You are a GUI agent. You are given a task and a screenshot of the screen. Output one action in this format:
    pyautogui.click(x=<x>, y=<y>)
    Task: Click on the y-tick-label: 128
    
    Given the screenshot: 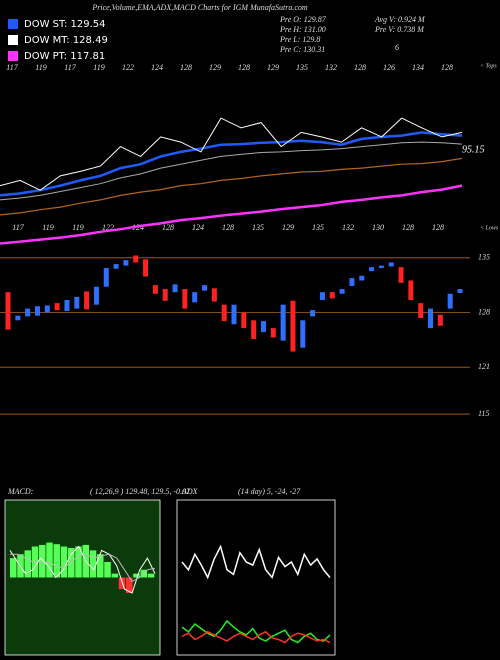 What is the action you would take?
    pyautogui.click(x=484, y=311)
    